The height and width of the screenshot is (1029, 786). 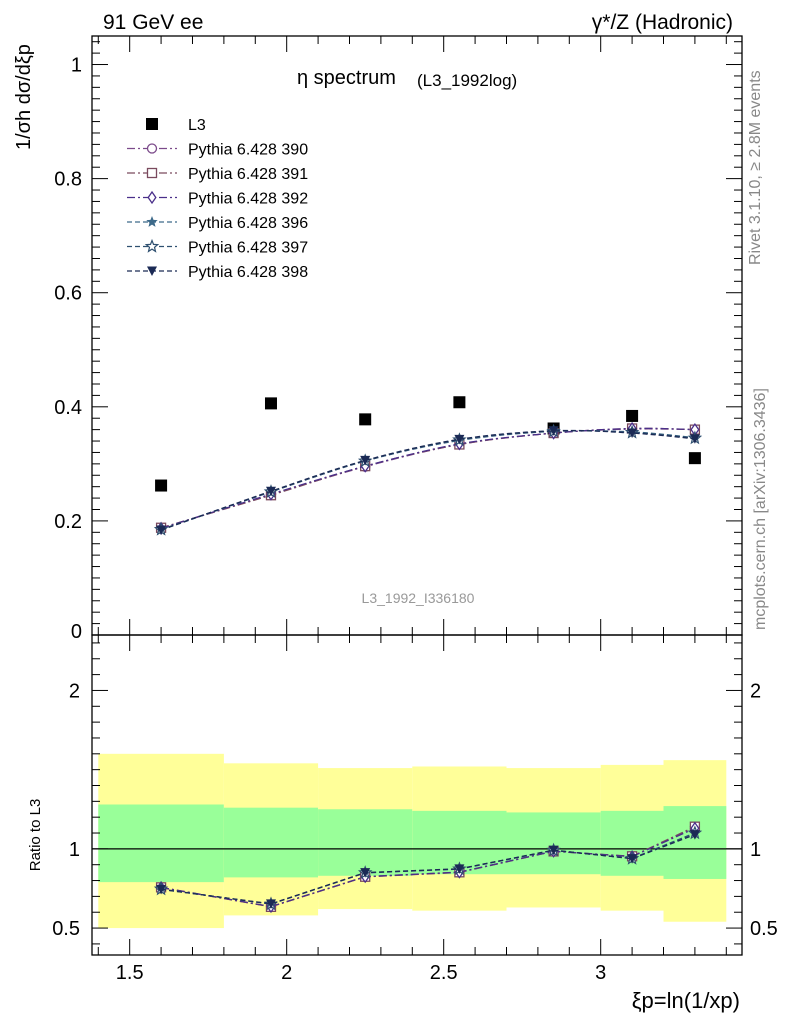 What do you see at coordinates (444, 973) in the screenshot?
I see `x-tick-label: 2.5` at bounding box center [444, 973].